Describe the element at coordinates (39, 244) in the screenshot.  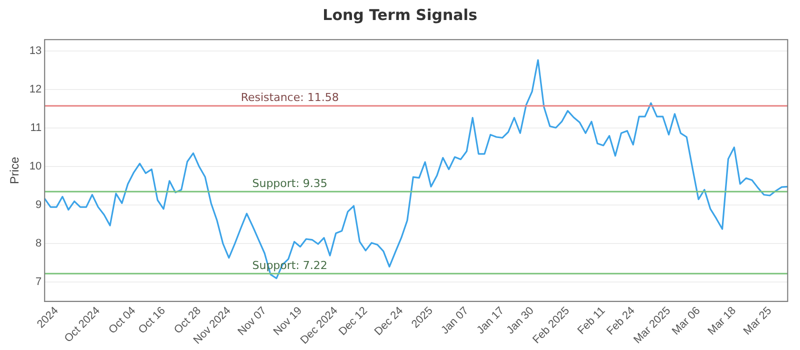
I see `y-tick-label: 8` at that location.